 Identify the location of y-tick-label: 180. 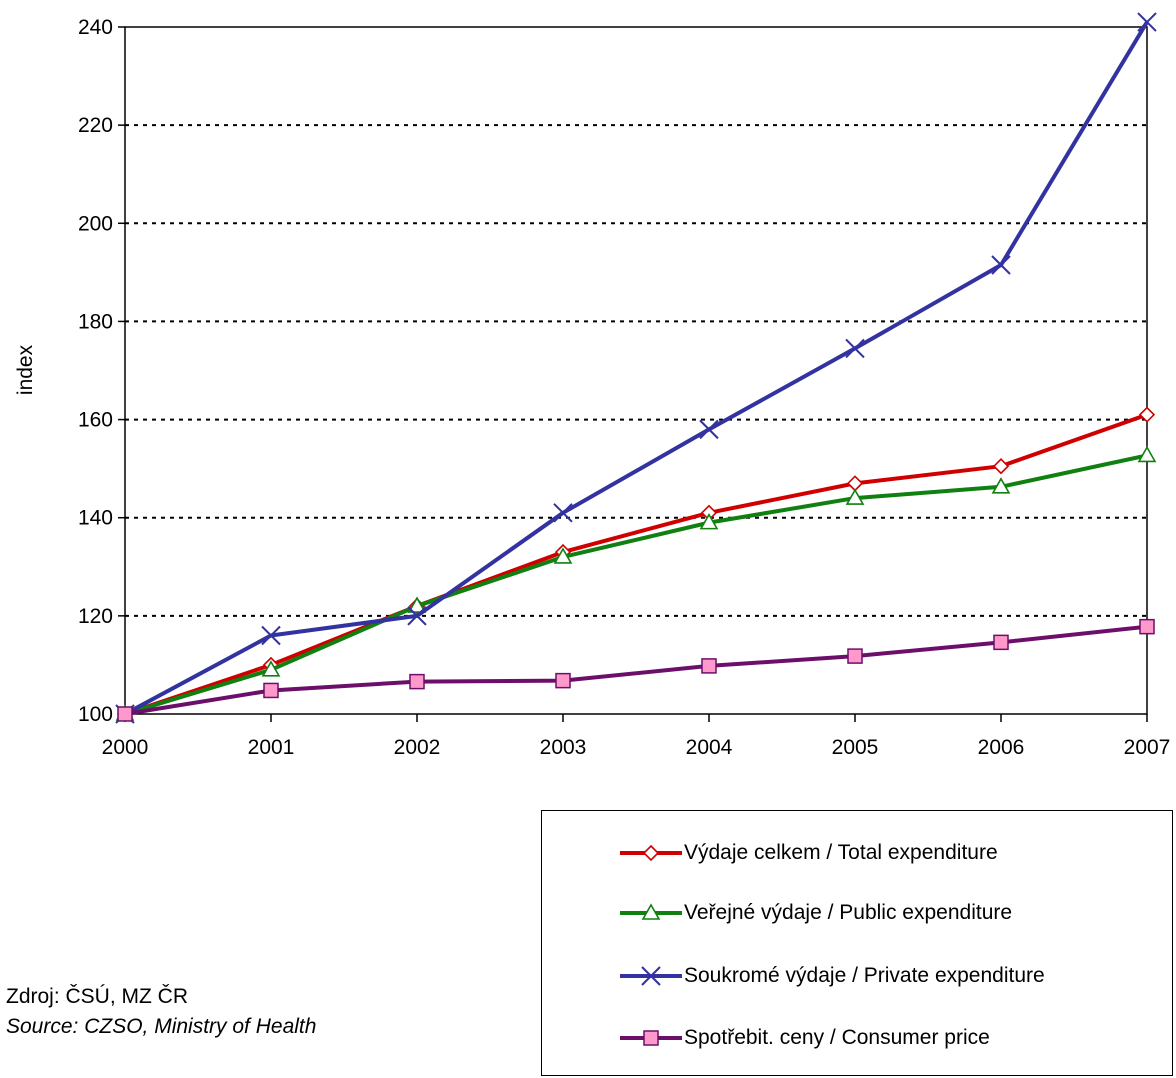
(95, 321).